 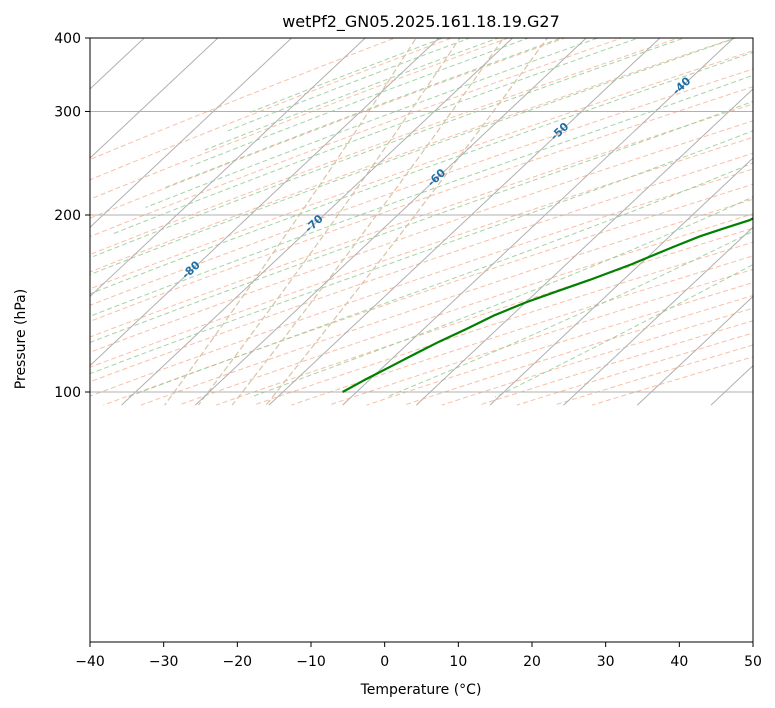 What do you see at coordinates (67, 393) in the screenshot?
I see `y-tick-label: 100` at bounding box center [67, 393].